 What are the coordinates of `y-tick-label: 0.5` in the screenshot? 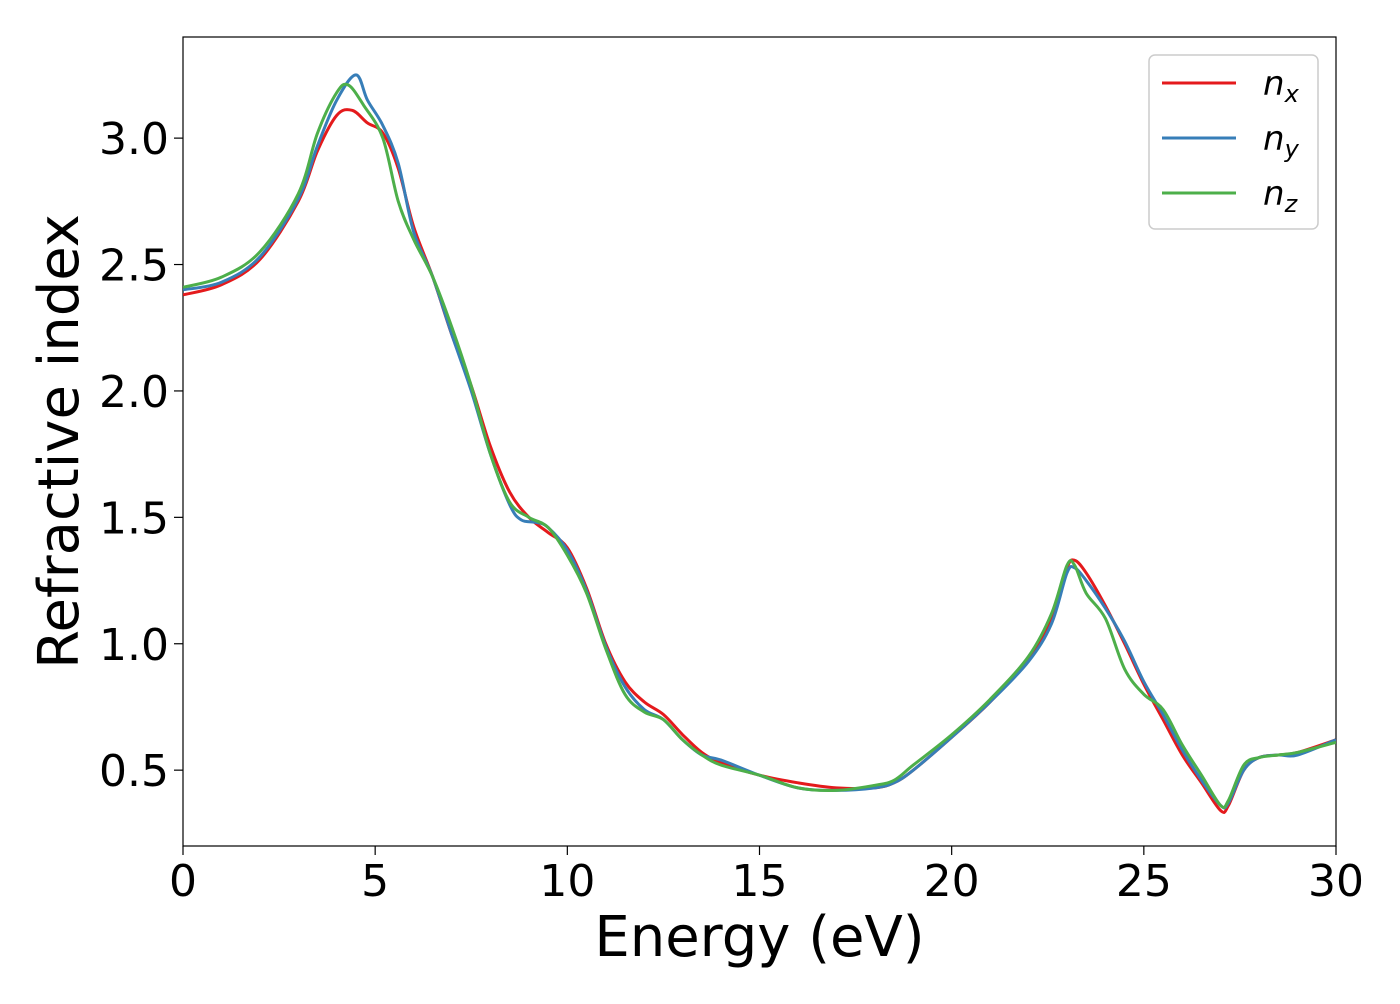 It's located at (134, 771).